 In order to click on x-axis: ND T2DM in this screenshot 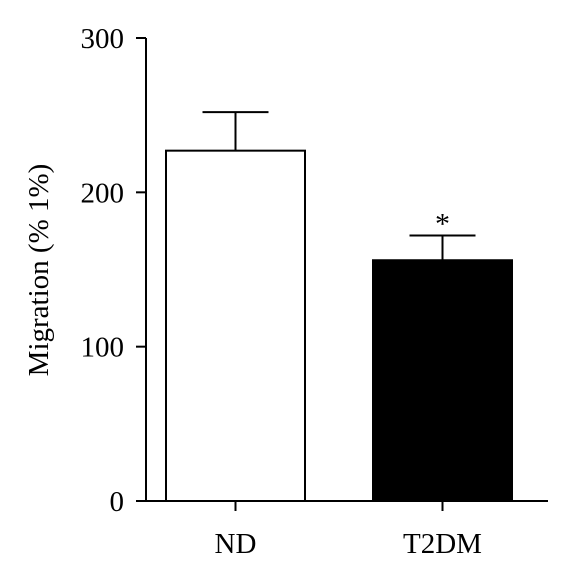, I will do `click(347, 530)`.